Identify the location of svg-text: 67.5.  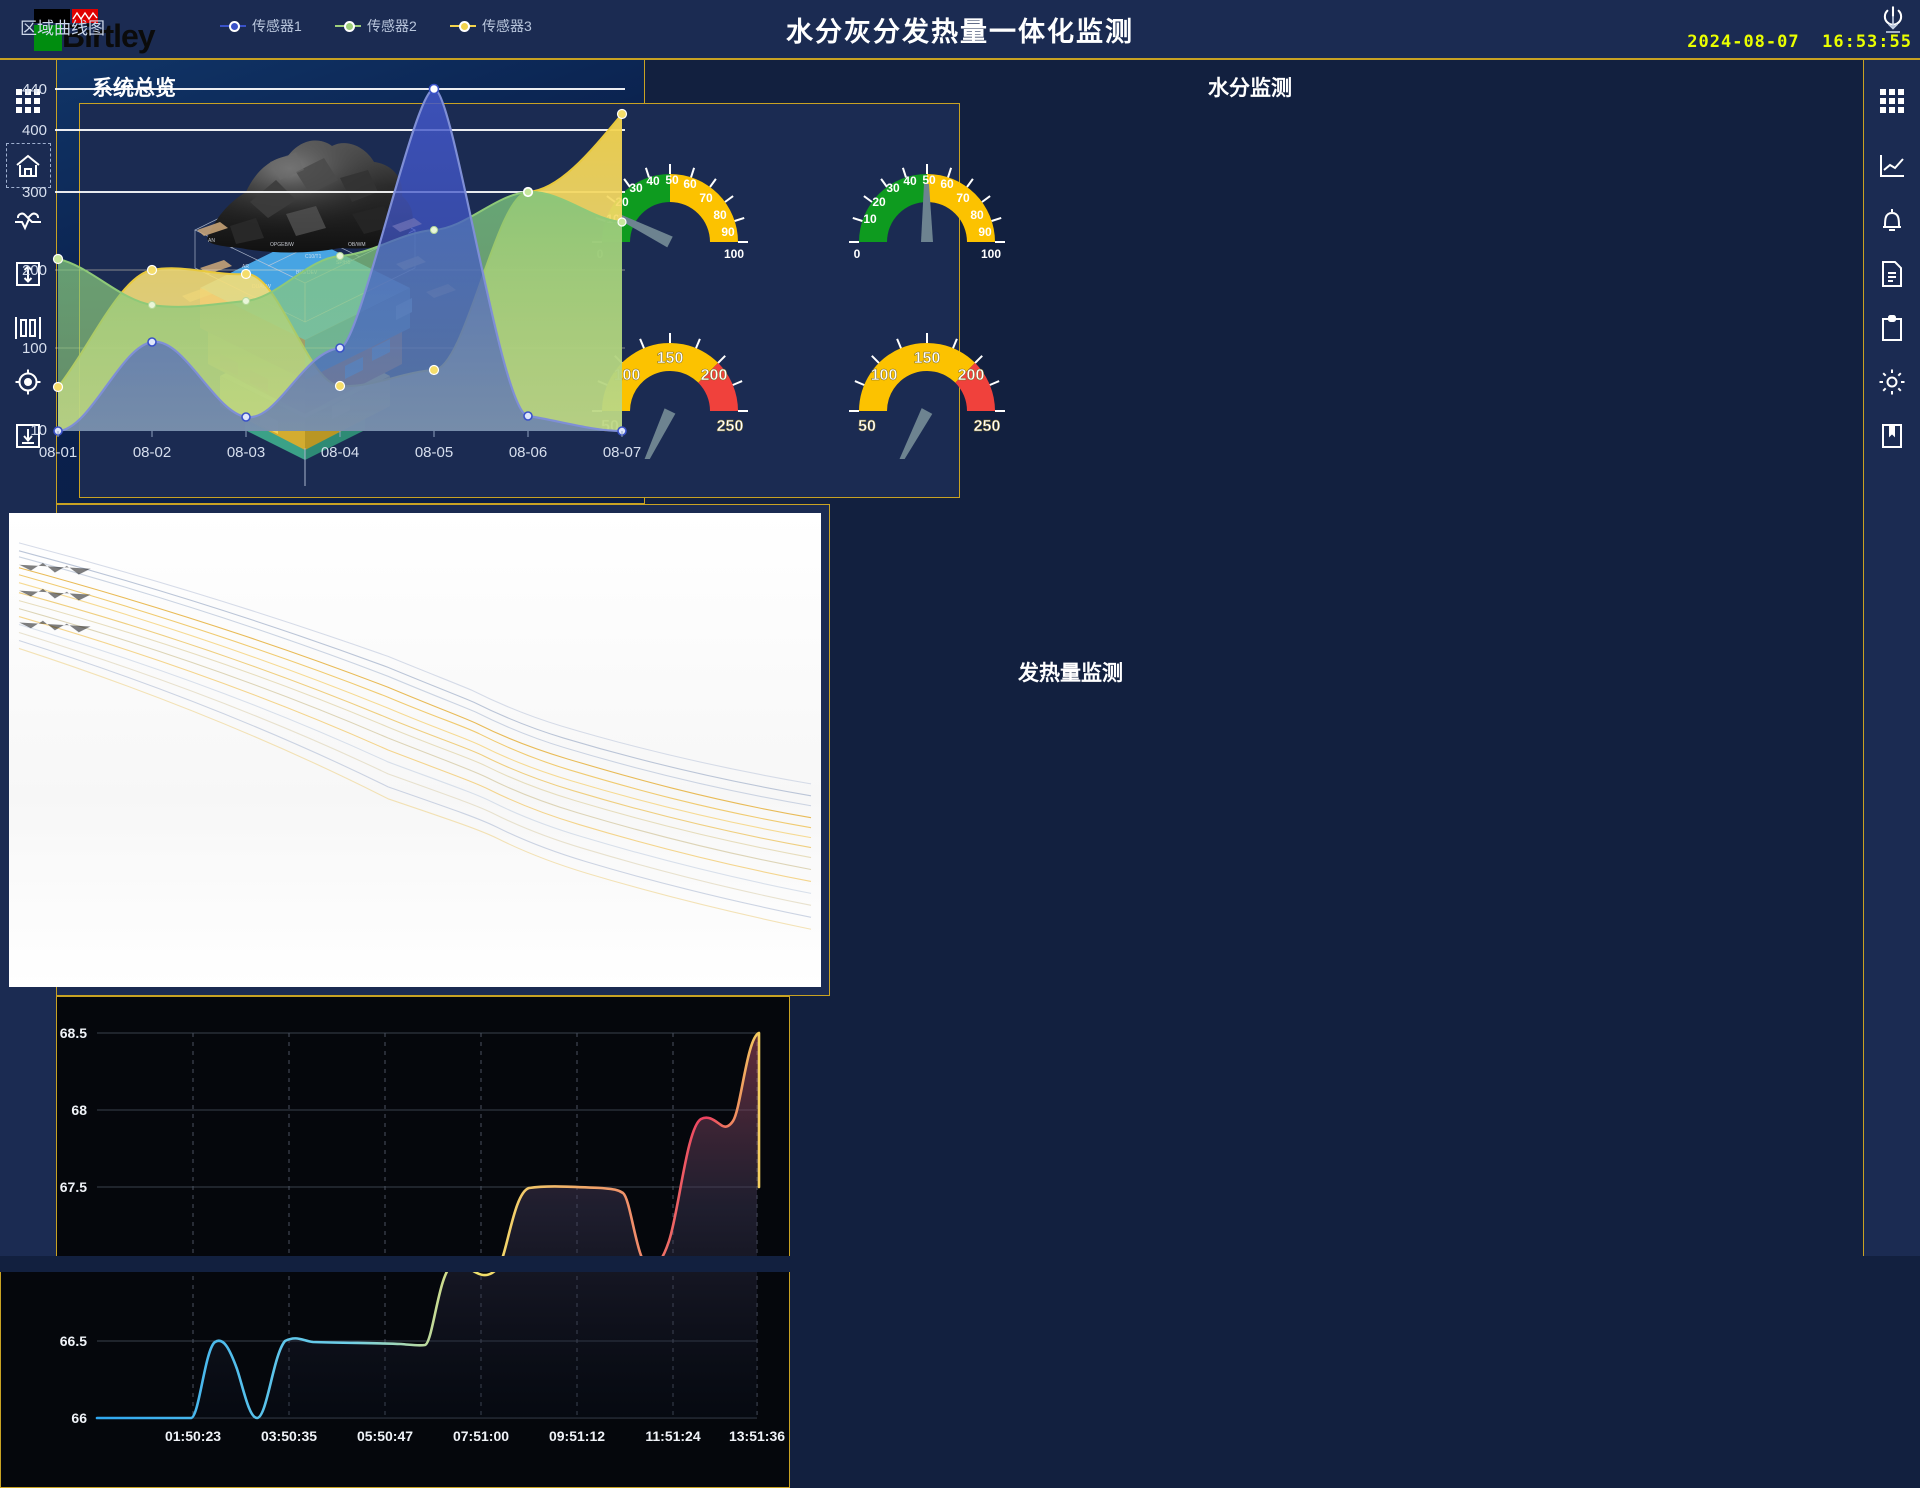
(73, 1187).